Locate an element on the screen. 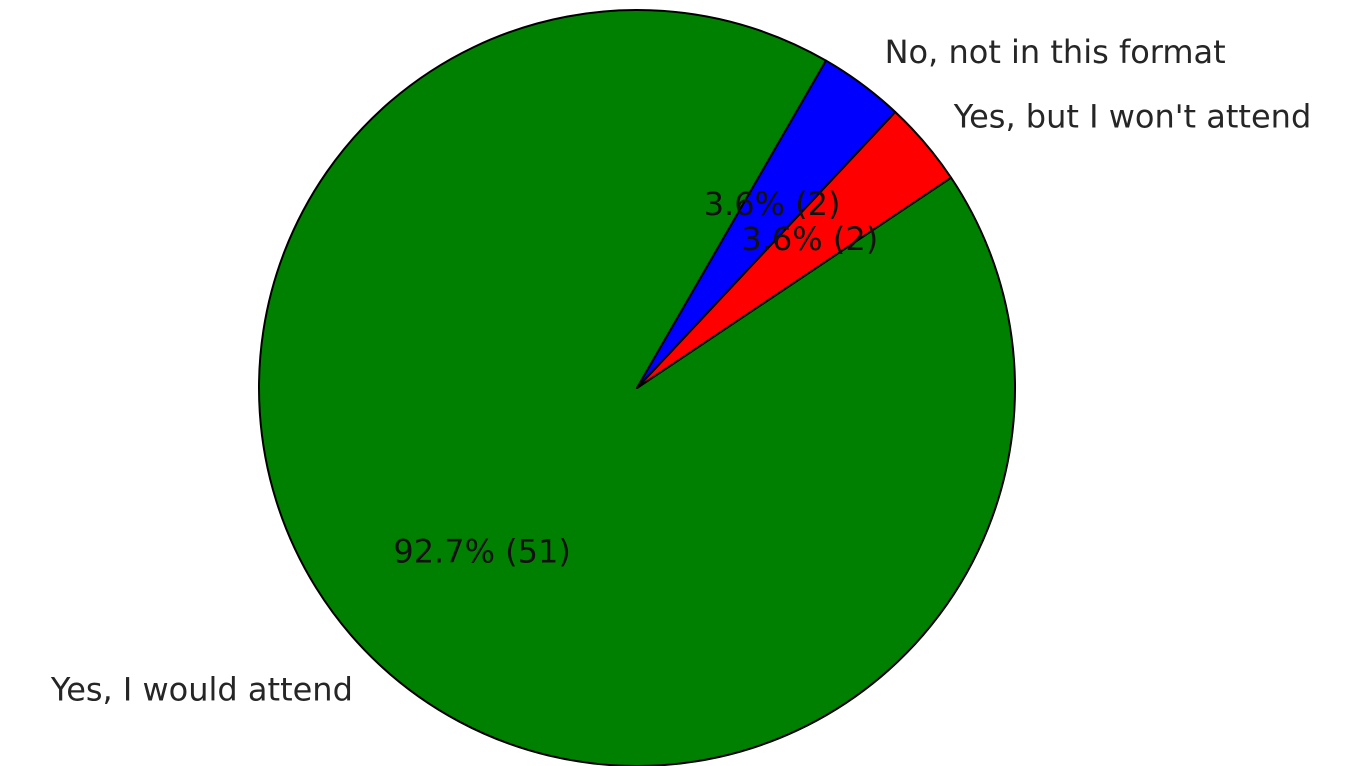 The height and width of the screenshot is (766, 1346). pct-label-yes-i-would-attend: 92.7% (51) is located at coordinates (482, 552).